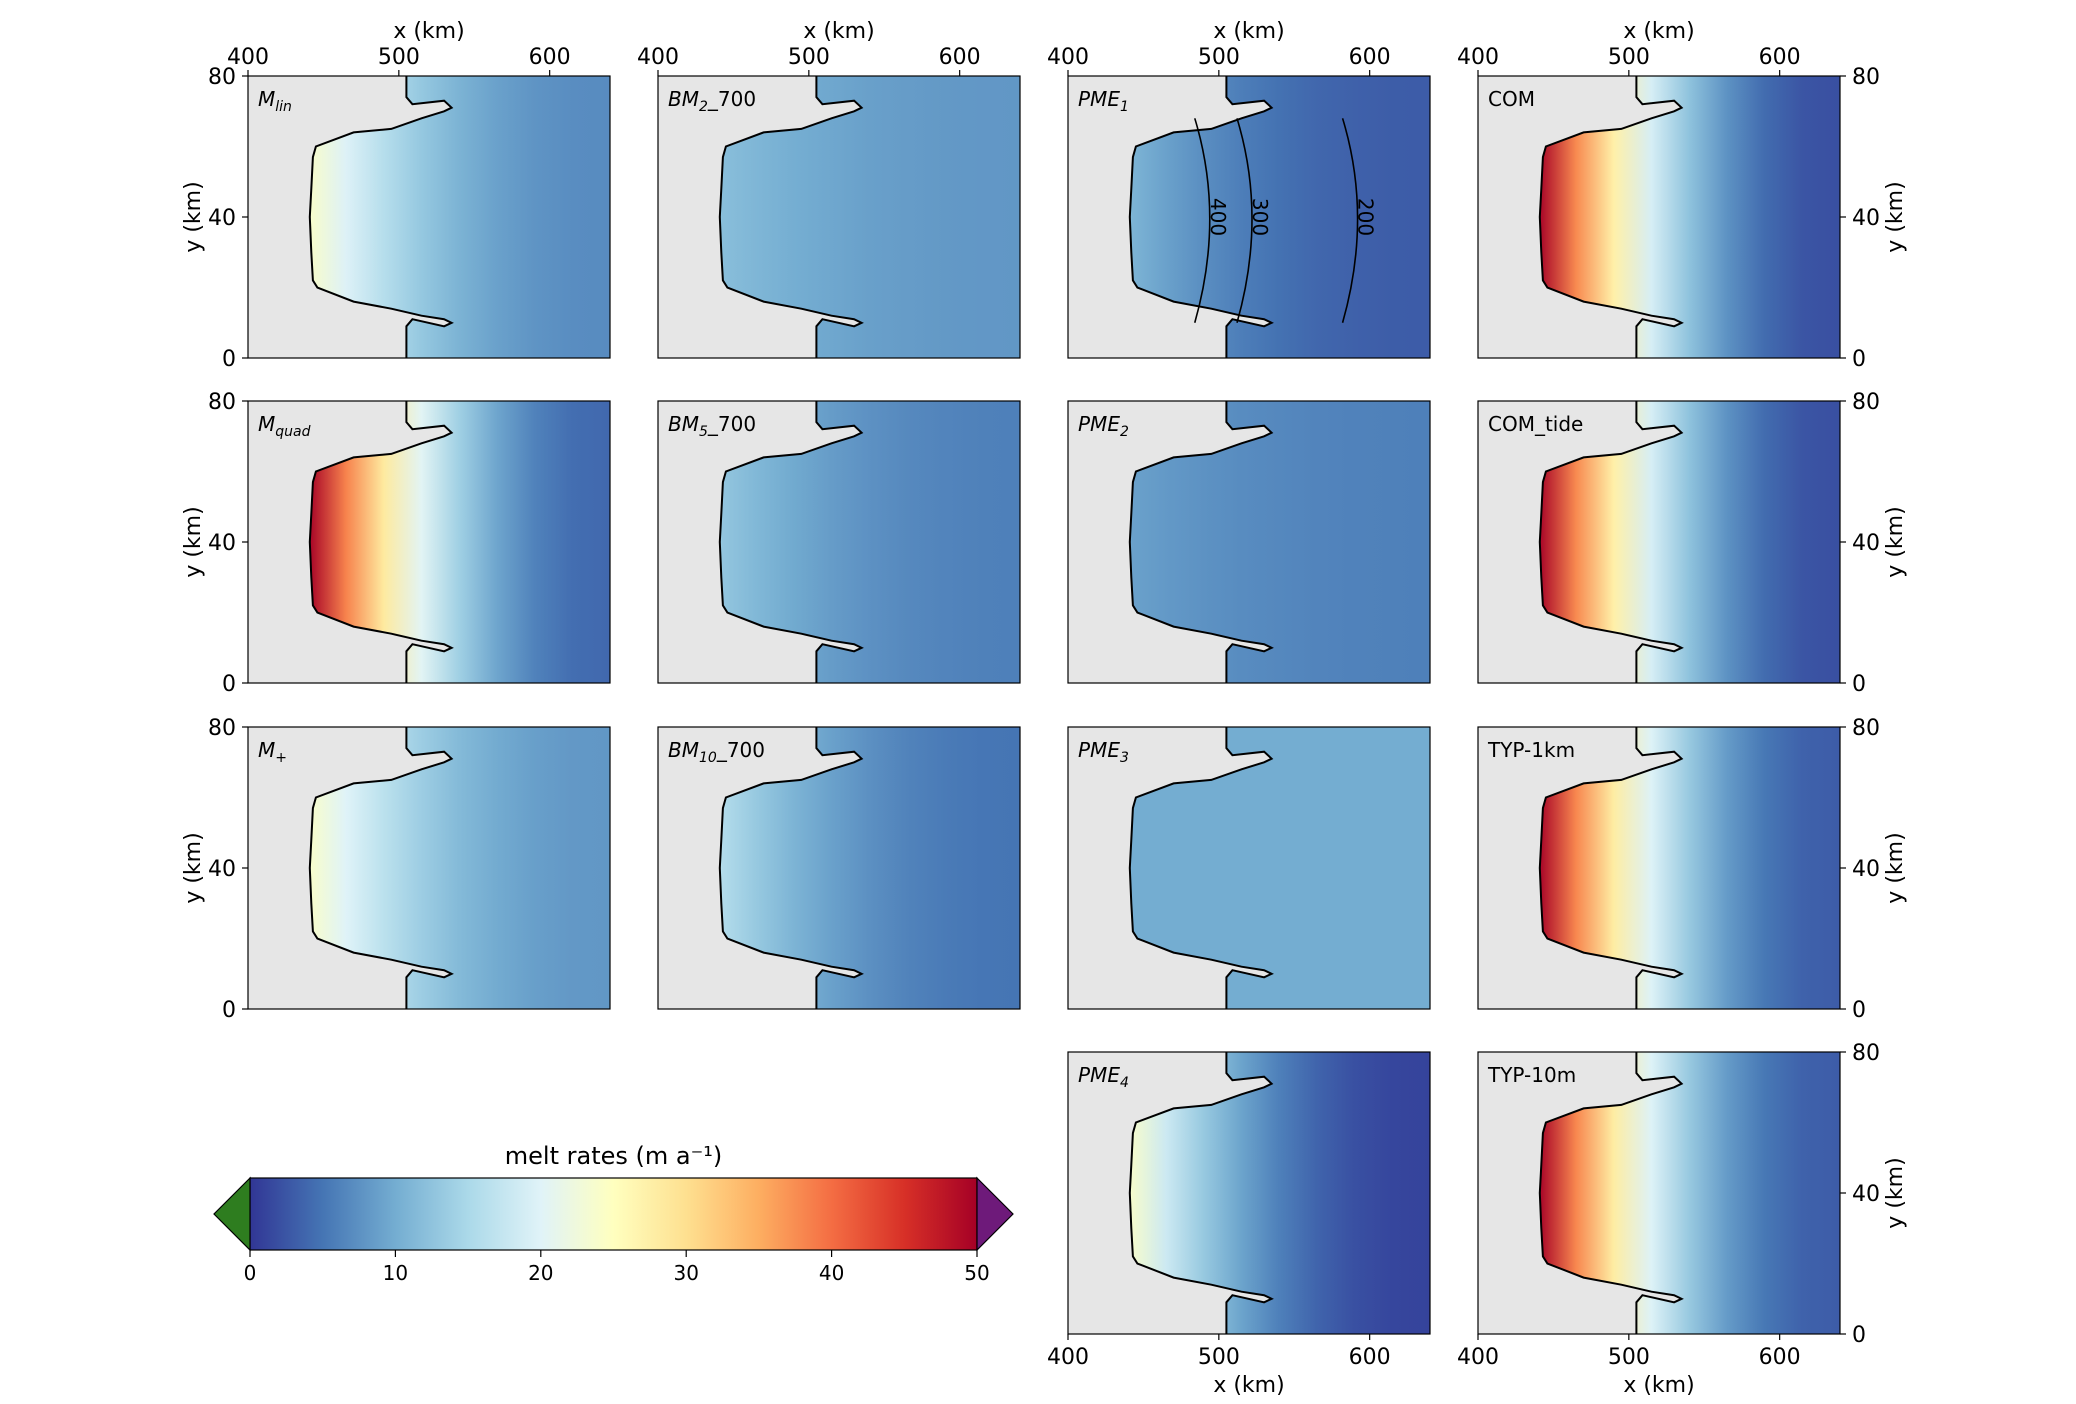 The image size is (2076, 1404). Describe the element at coordinates (685, 1273) in the screenshot. I see `colorbar-tick-label: 30` at that location.